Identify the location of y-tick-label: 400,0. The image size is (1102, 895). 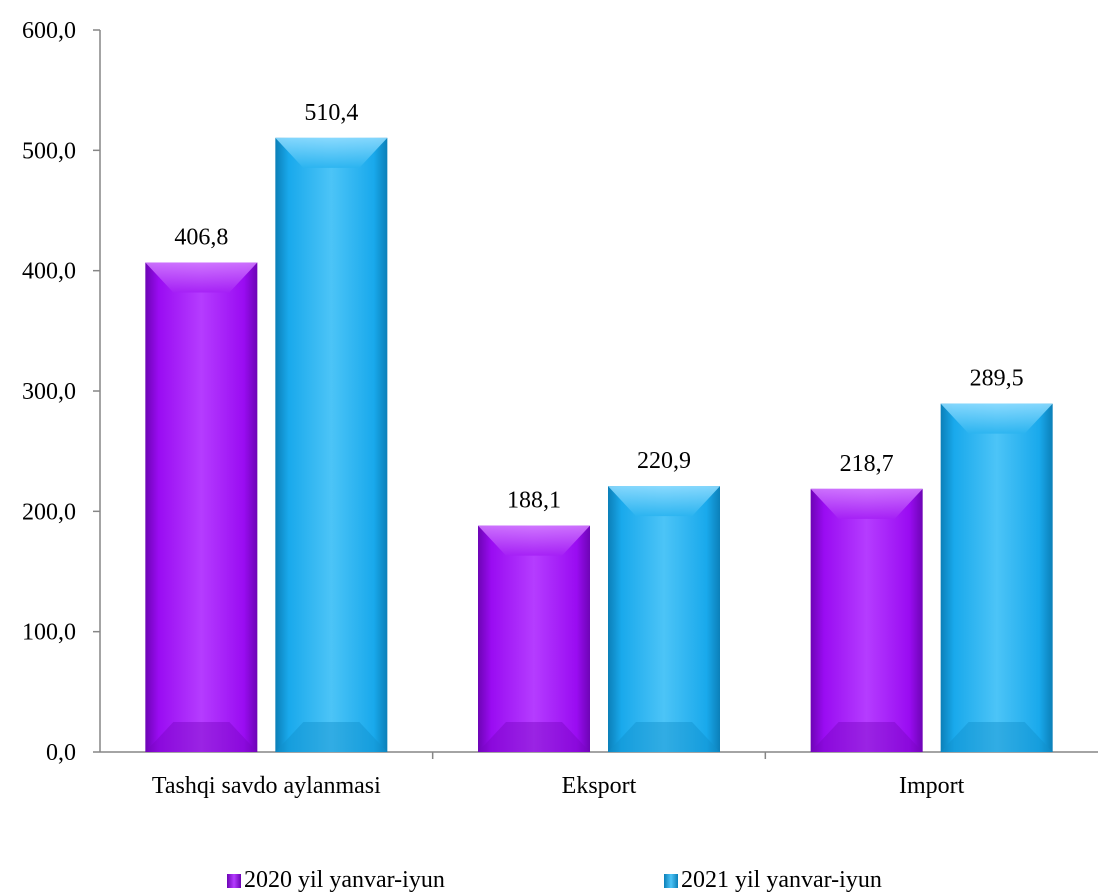
(49, 272).